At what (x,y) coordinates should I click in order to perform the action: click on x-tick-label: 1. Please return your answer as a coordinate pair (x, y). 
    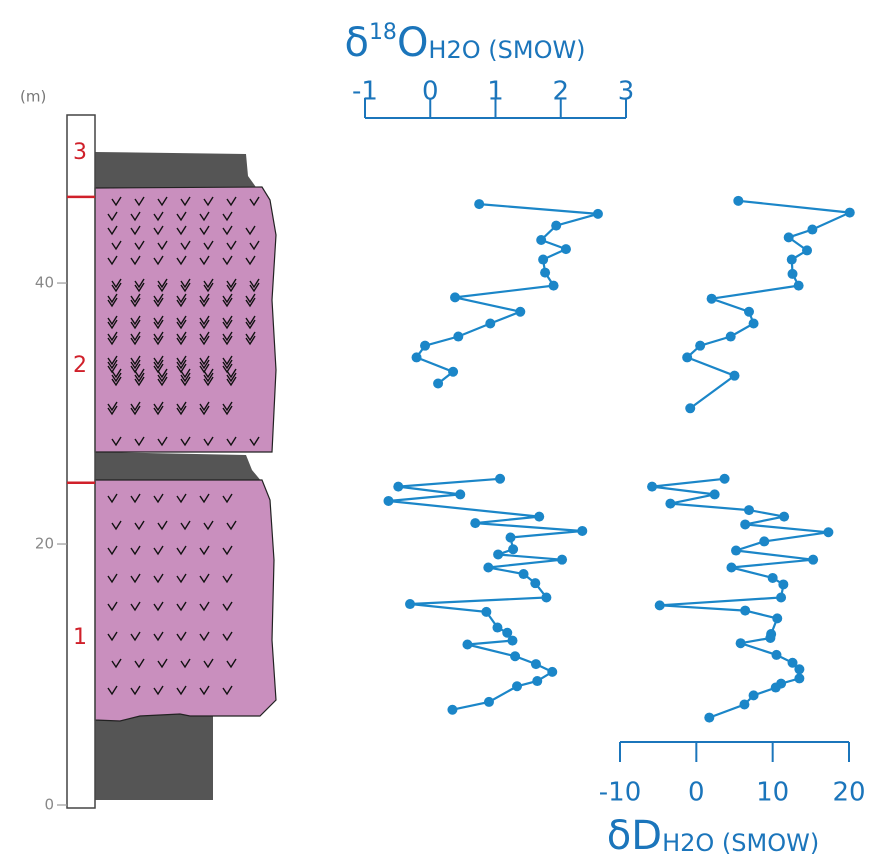
    Looking at the image, I should click on (495, 92).